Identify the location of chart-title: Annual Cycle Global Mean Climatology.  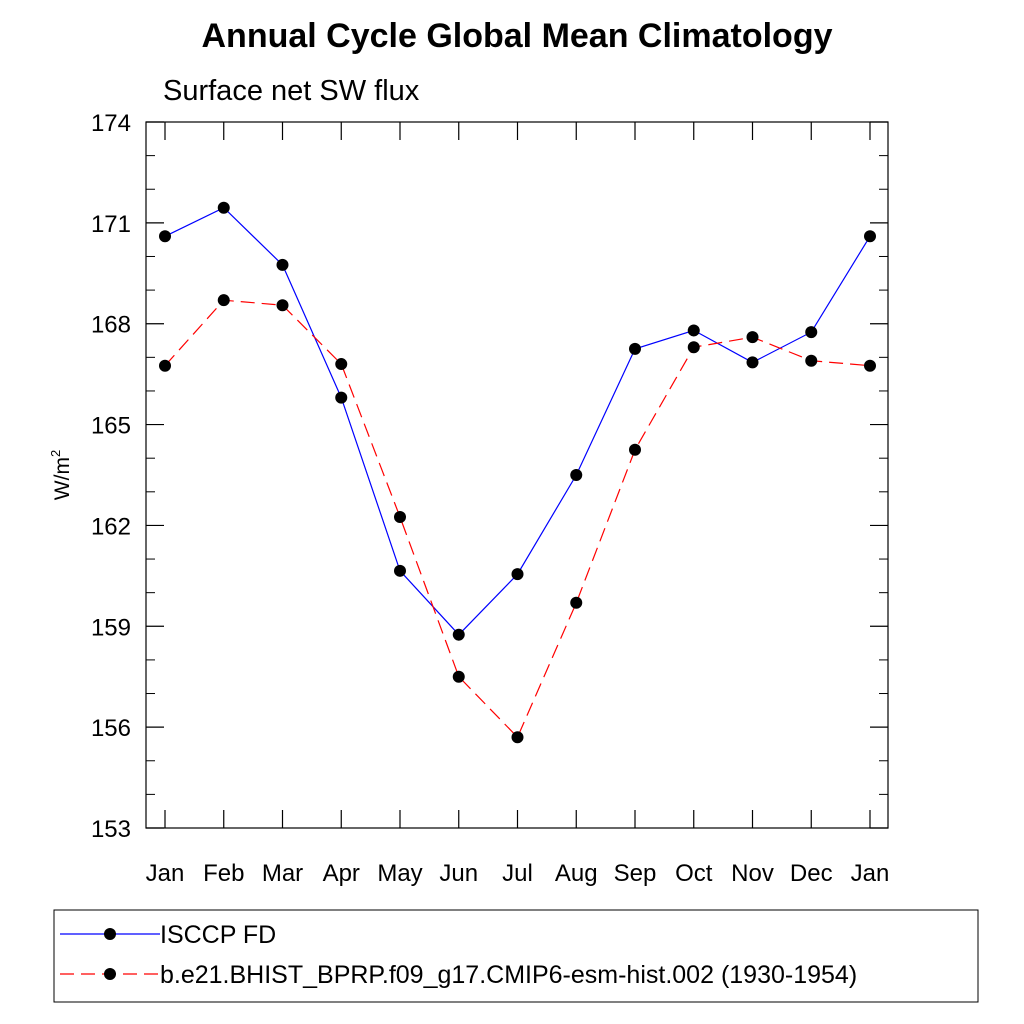
(517, 36).